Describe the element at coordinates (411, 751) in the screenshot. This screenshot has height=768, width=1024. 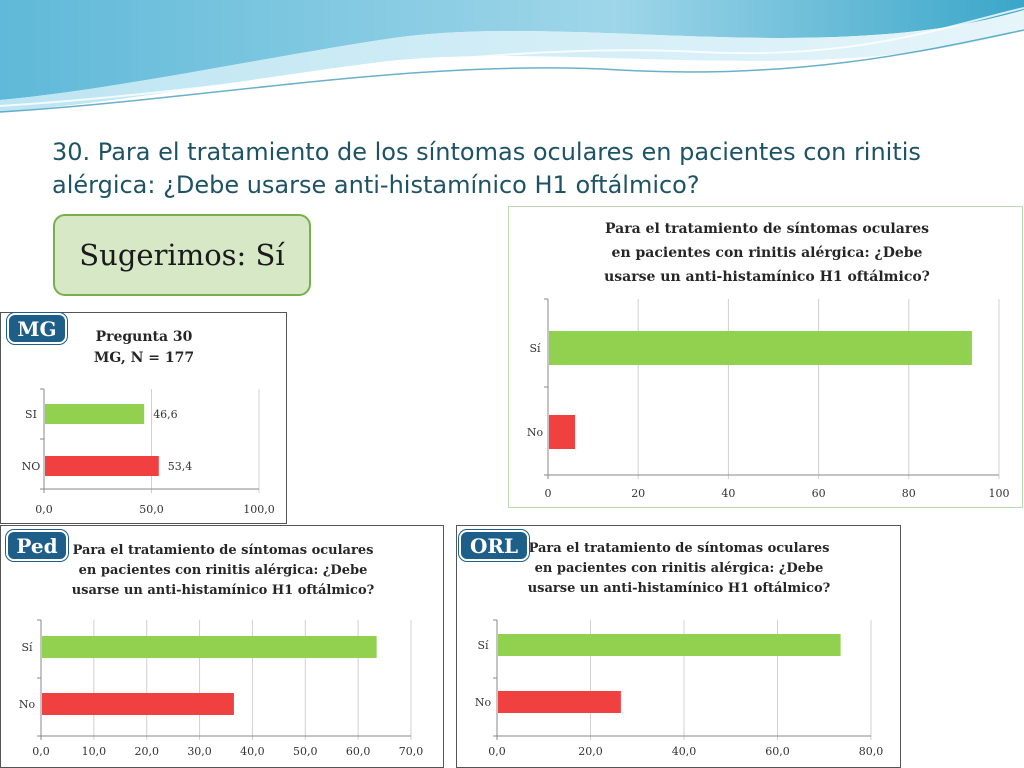
I see `x-tick-label: 70,0` at that location.